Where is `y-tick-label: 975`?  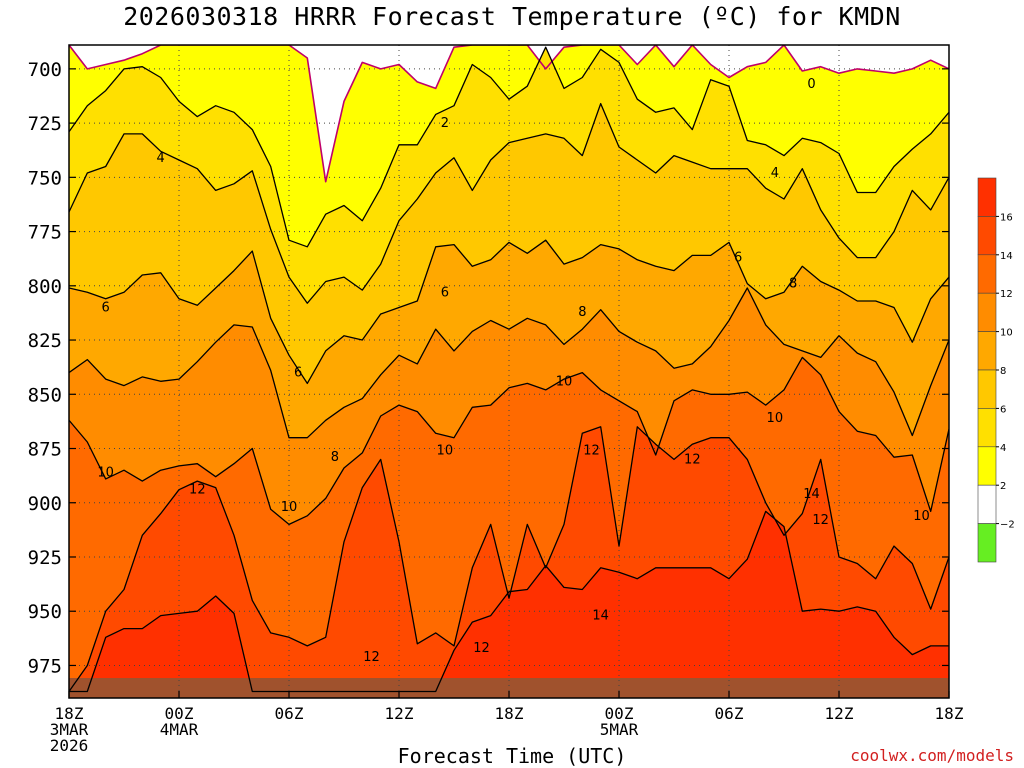
y-tick-label: 975 is located at coordinates (45, 666).